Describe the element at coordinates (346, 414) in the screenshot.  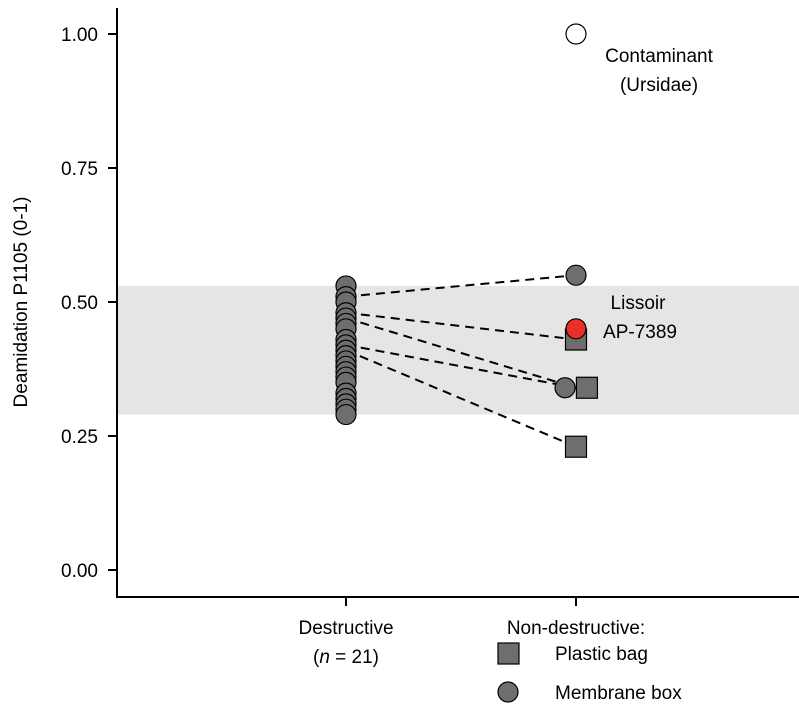
I see `destructive-point` at that location.